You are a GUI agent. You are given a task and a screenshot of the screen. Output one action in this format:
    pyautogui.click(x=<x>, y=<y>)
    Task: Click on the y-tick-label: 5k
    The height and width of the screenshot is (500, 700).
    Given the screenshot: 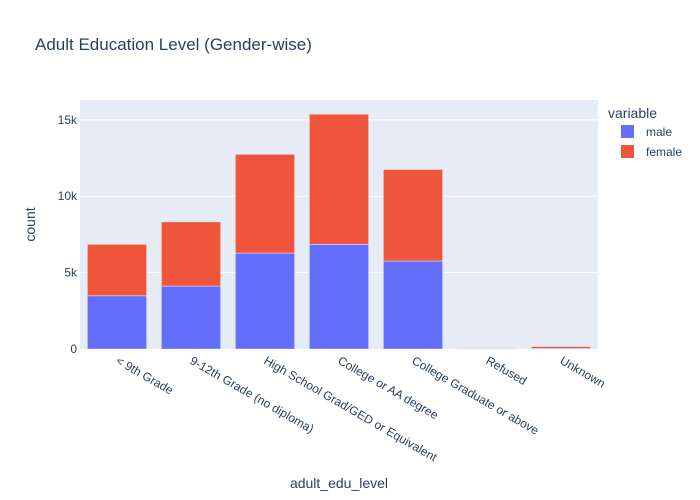 What is the action you would take?
    pyautogui.click(x=71, y=273)
    